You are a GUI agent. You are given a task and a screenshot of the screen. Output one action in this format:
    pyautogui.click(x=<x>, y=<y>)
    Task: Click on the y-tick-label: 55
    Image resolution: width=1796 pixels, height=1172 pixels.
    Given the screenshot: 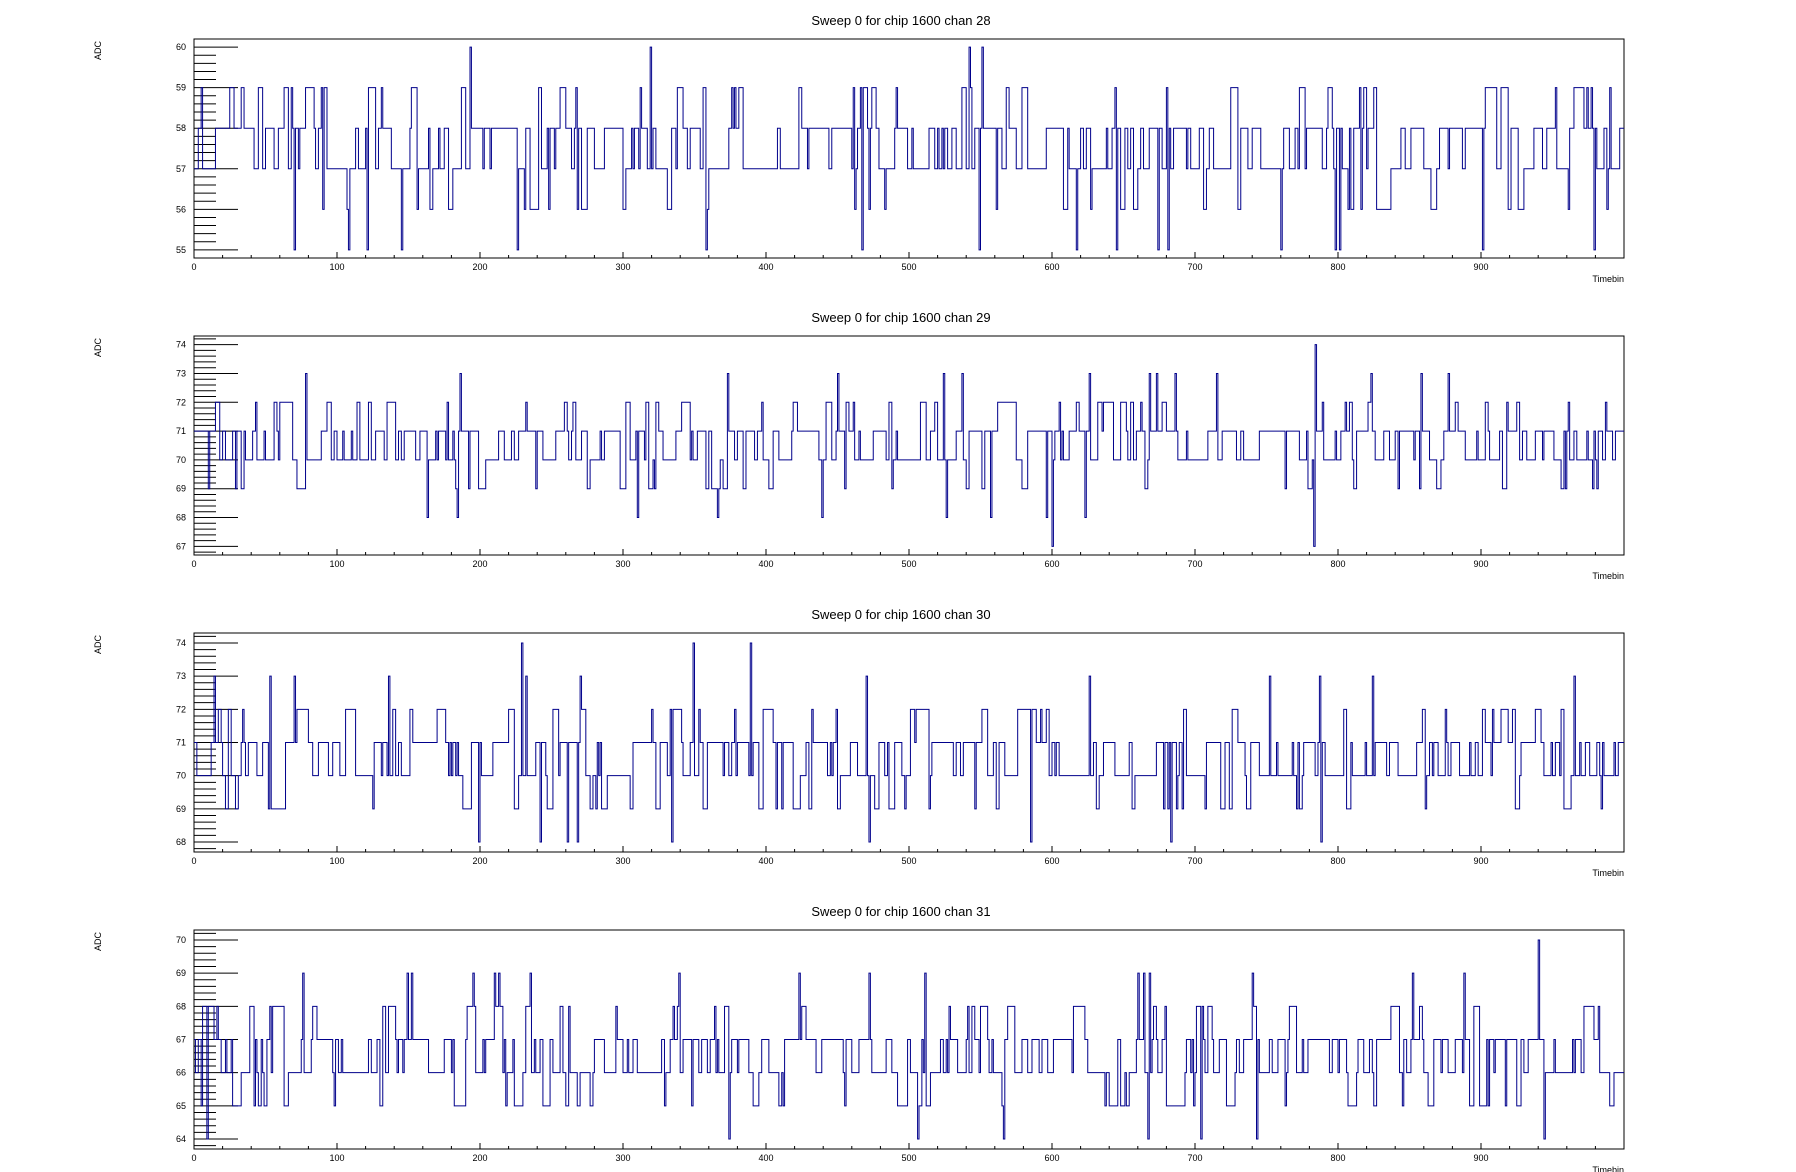 What is the action you would take?
    pyautogui.click(x=181, y=250)
    